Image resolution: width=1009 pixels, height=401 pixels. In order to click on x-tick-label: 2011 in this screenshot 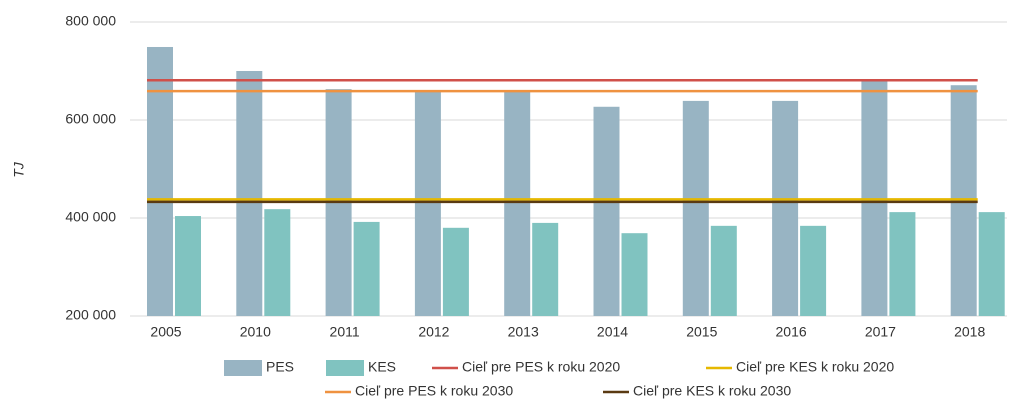, I will do `click(345, 332)`.